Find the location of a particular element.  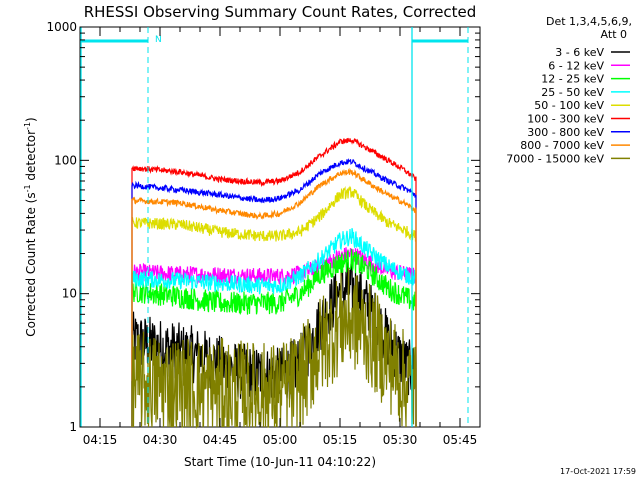

legend-label: 12 - 25 keV is located at coordinates (572, 79).